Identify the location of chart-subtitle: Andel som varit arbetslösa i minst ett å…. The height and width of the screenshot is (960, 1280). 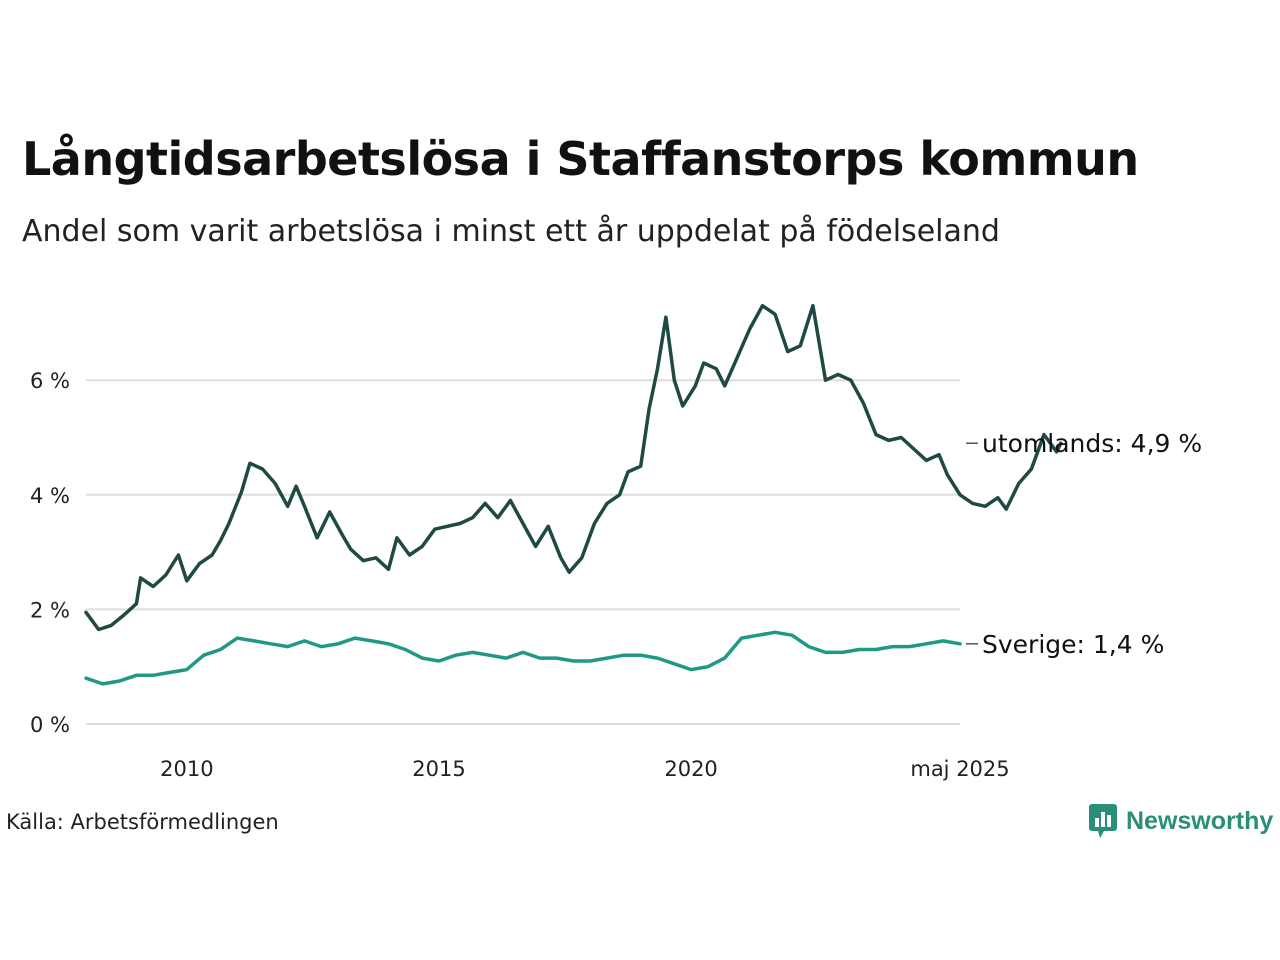
(511, 231).